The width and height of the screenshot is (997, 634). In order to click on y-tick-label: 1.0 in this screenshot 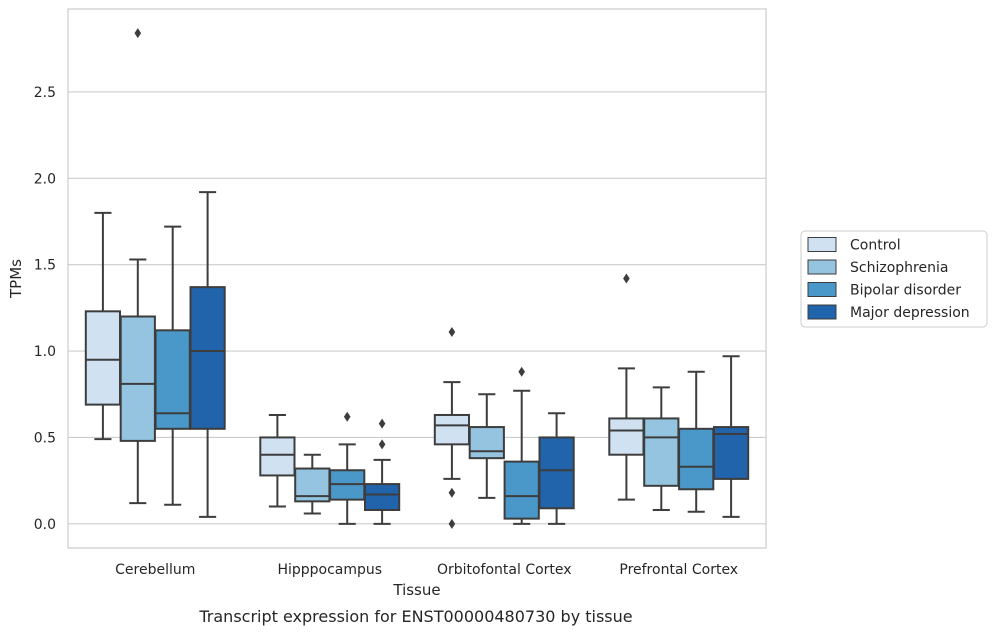, I will do `click(45, 352)`.